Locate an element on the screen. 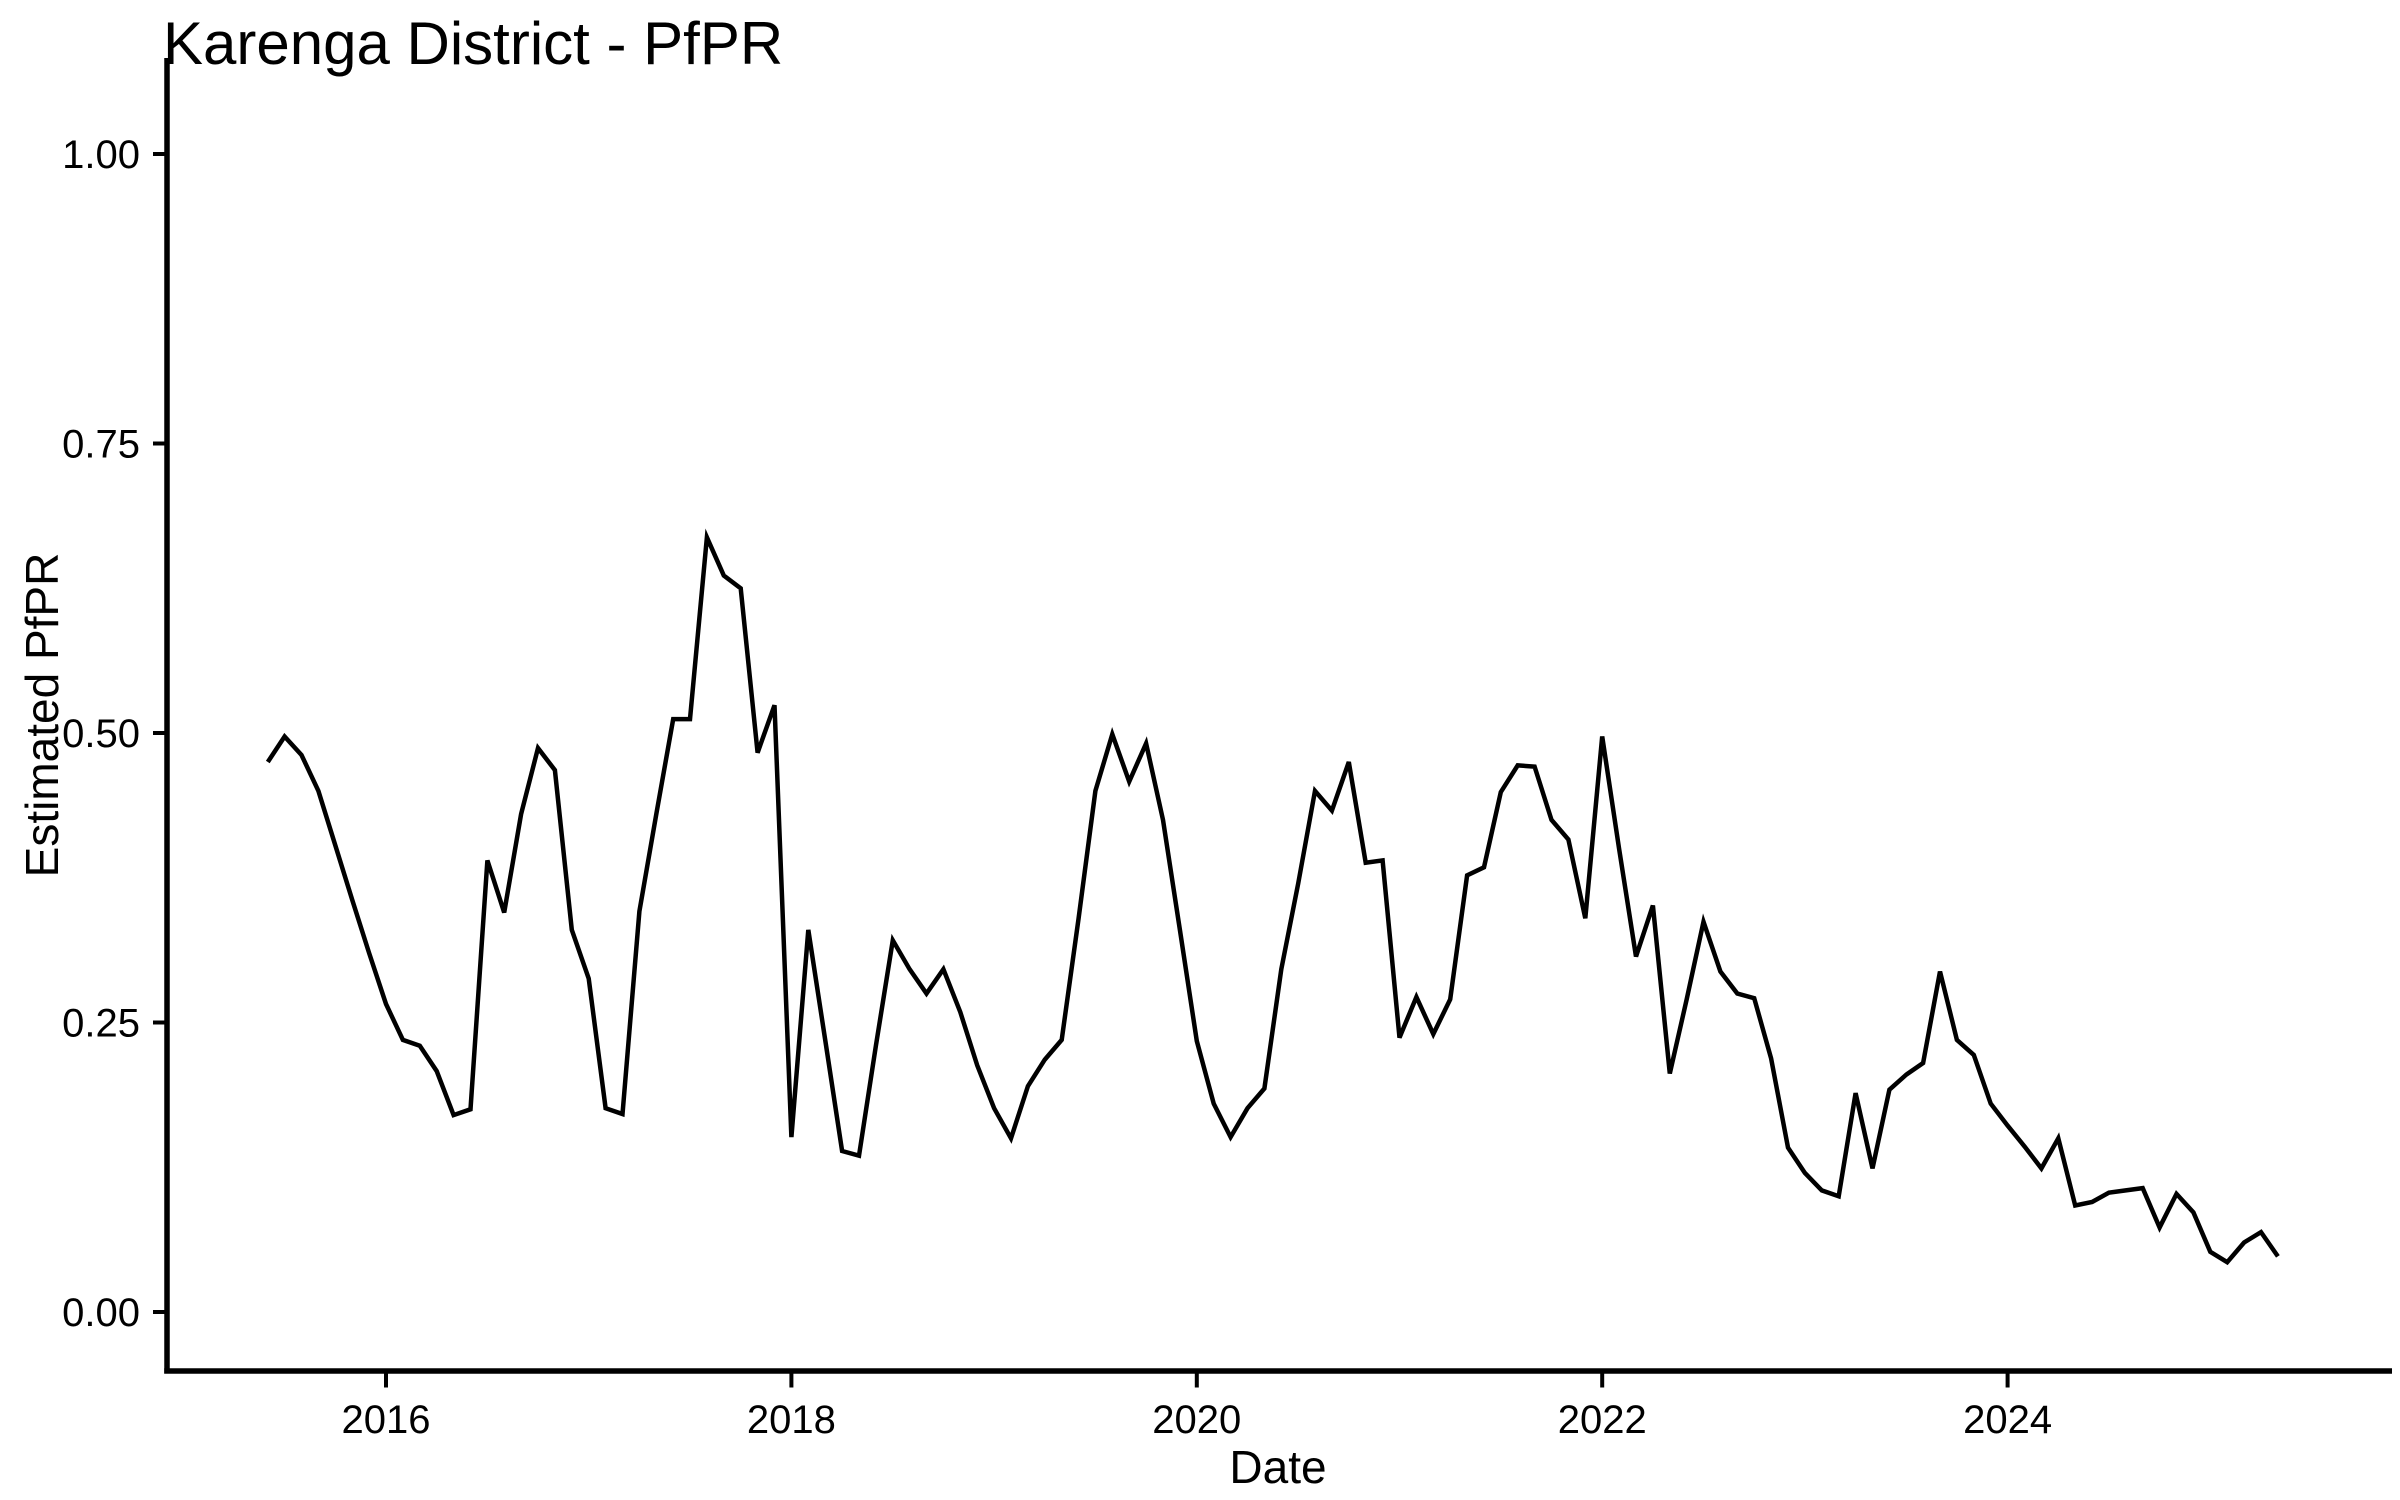  x-axis-ticks: 2016 2018 2020 2022 2024 is located at coordinates (1197, 1407).